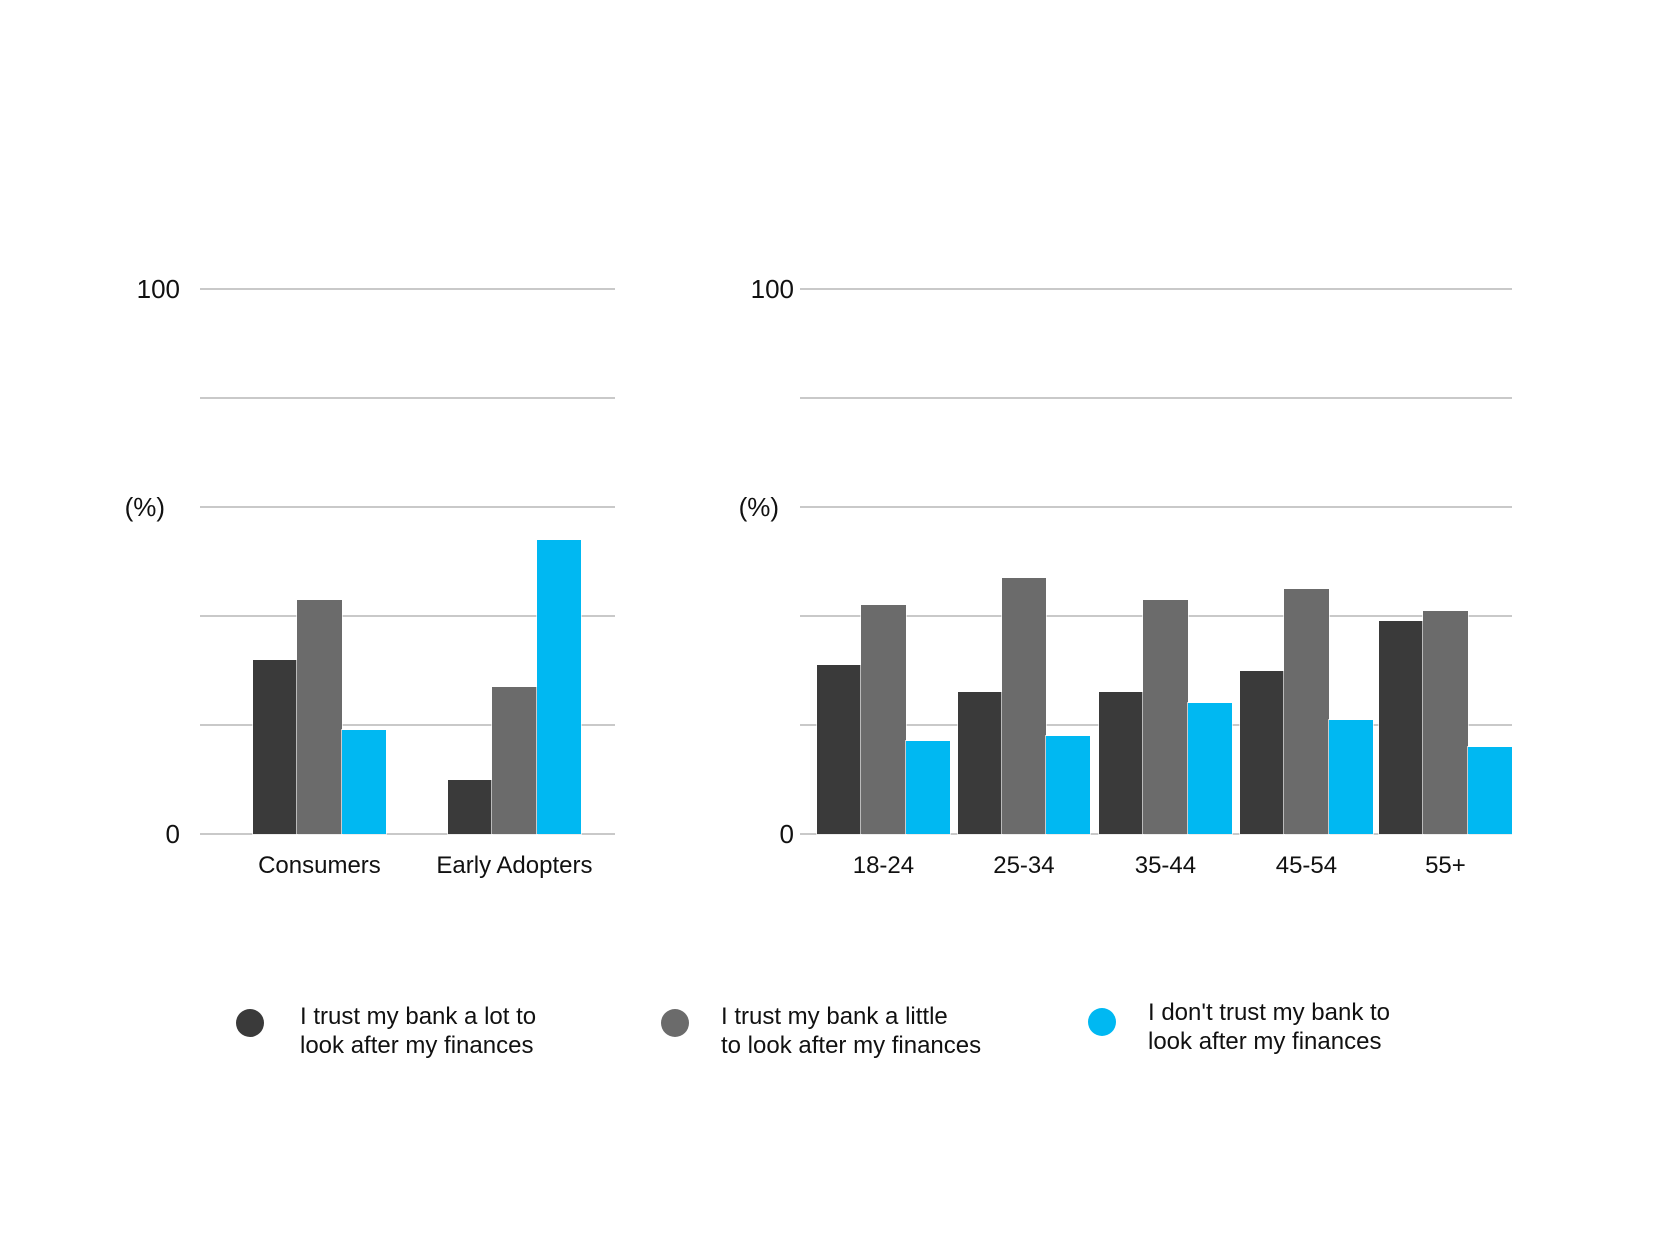  I want to click on category-label-Consumers: Consumers, so click(319, 865).